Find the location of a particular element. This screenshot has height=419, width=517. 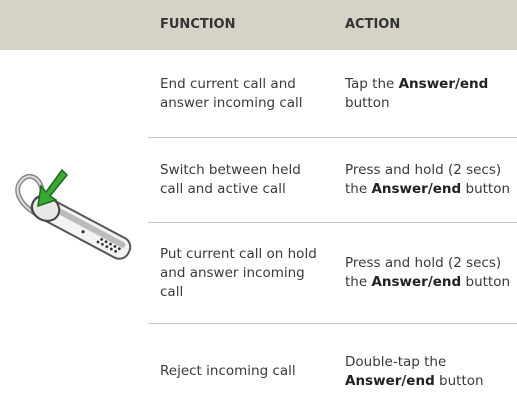

column-header: FUNCTION is located at coordinates (198, 24).